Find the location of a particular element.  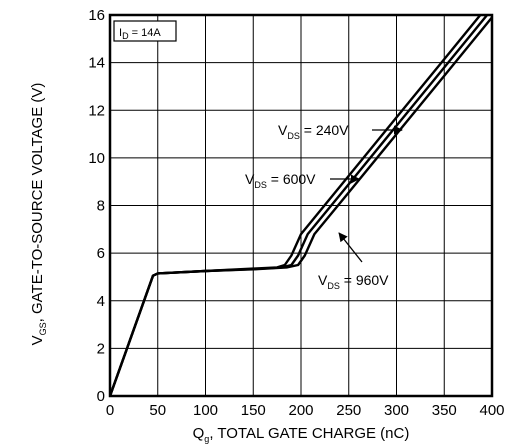

x-tick-label: 200 is located at coordinates (300, 410).